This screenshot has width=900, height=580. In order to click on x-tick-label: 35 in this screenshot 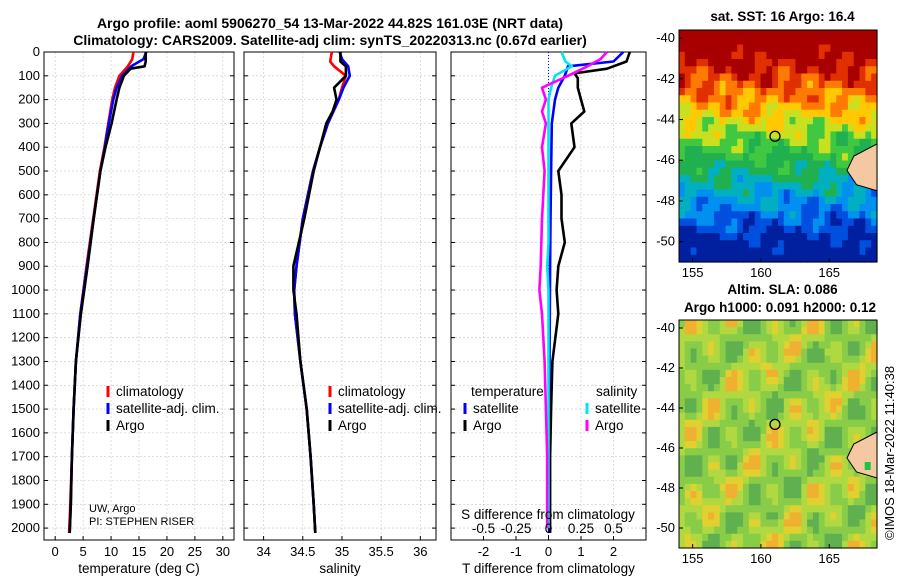, I will do `click(342, 551)`.